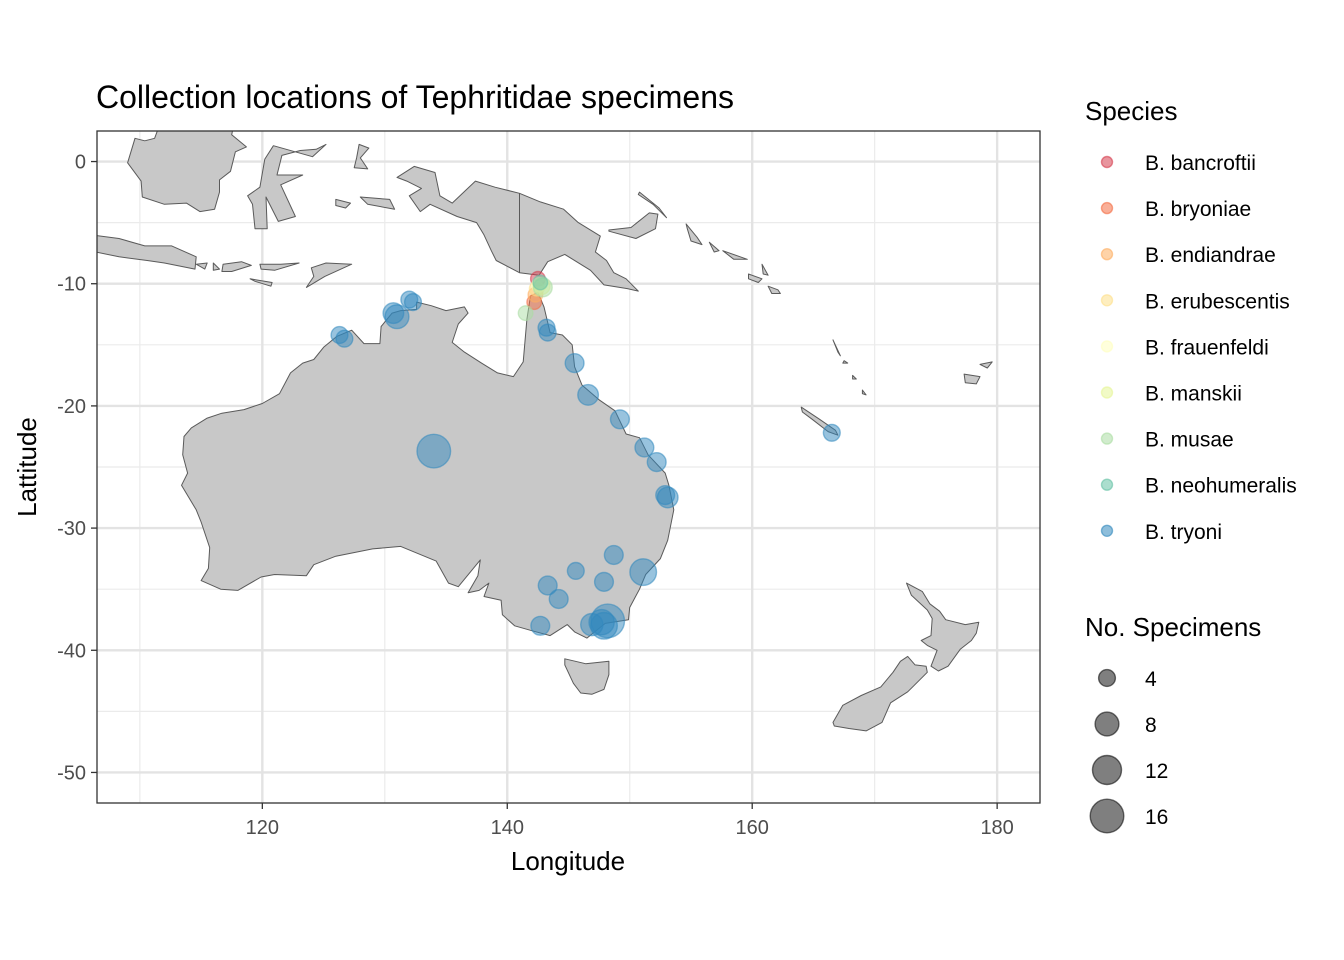 The width and height of the screenshot is (1344, 960). What do you see at coordinates (1156, 817) in the screenshot?
I see `size-legend-label: 16` at bounding box center [1156, 817].